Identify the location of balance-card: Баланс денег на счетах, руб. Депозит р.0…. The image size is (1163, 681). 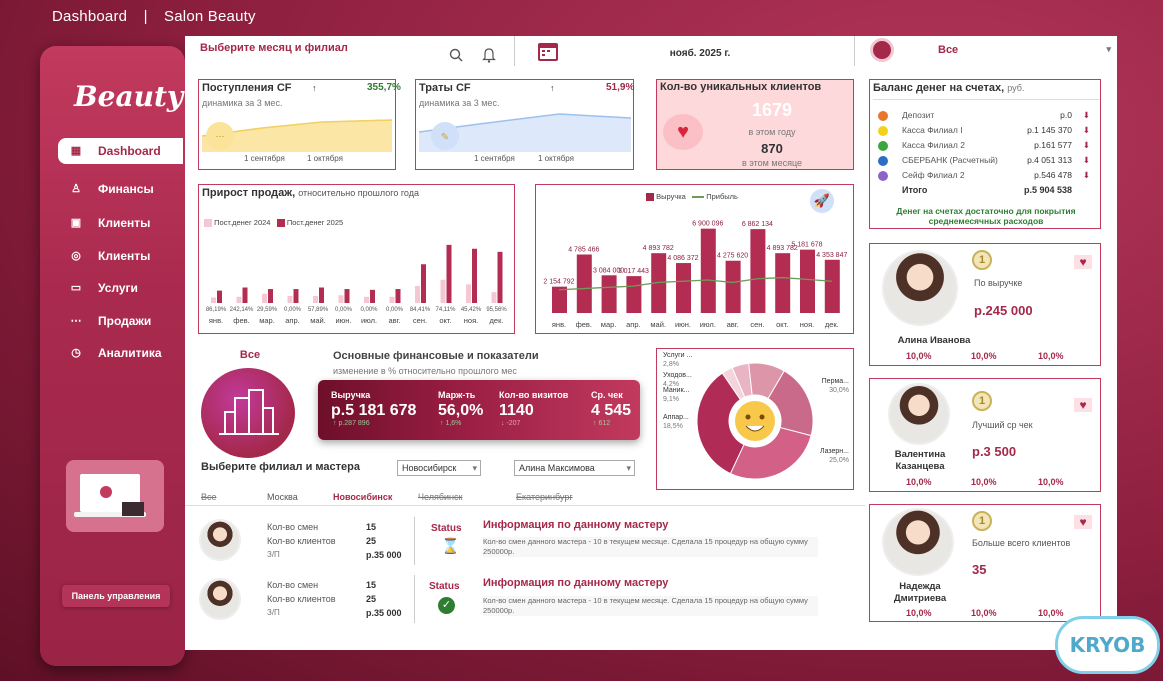
(985, 154).